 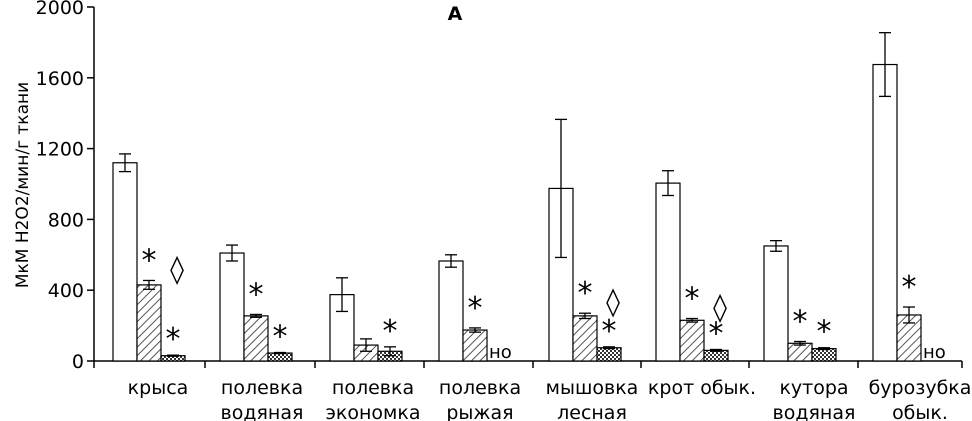 I want to click on category-label: крыса, so click(x=158, y=388).